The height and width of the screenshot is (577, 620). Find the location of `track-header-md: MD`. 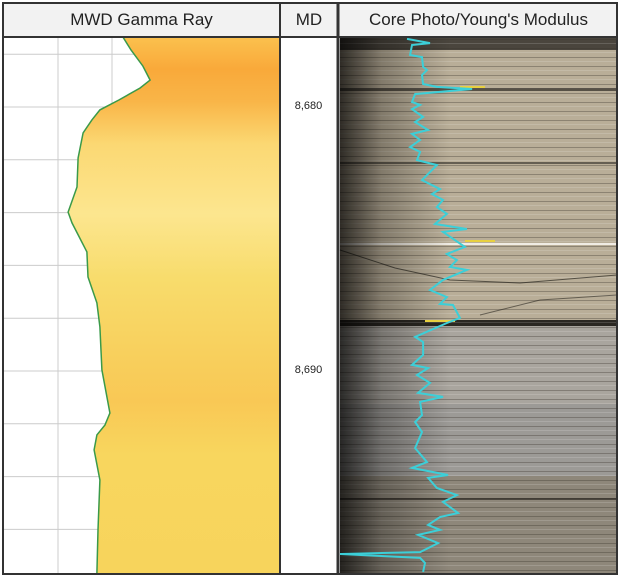

track-header-md: MD is located at coordinates (309, 19).